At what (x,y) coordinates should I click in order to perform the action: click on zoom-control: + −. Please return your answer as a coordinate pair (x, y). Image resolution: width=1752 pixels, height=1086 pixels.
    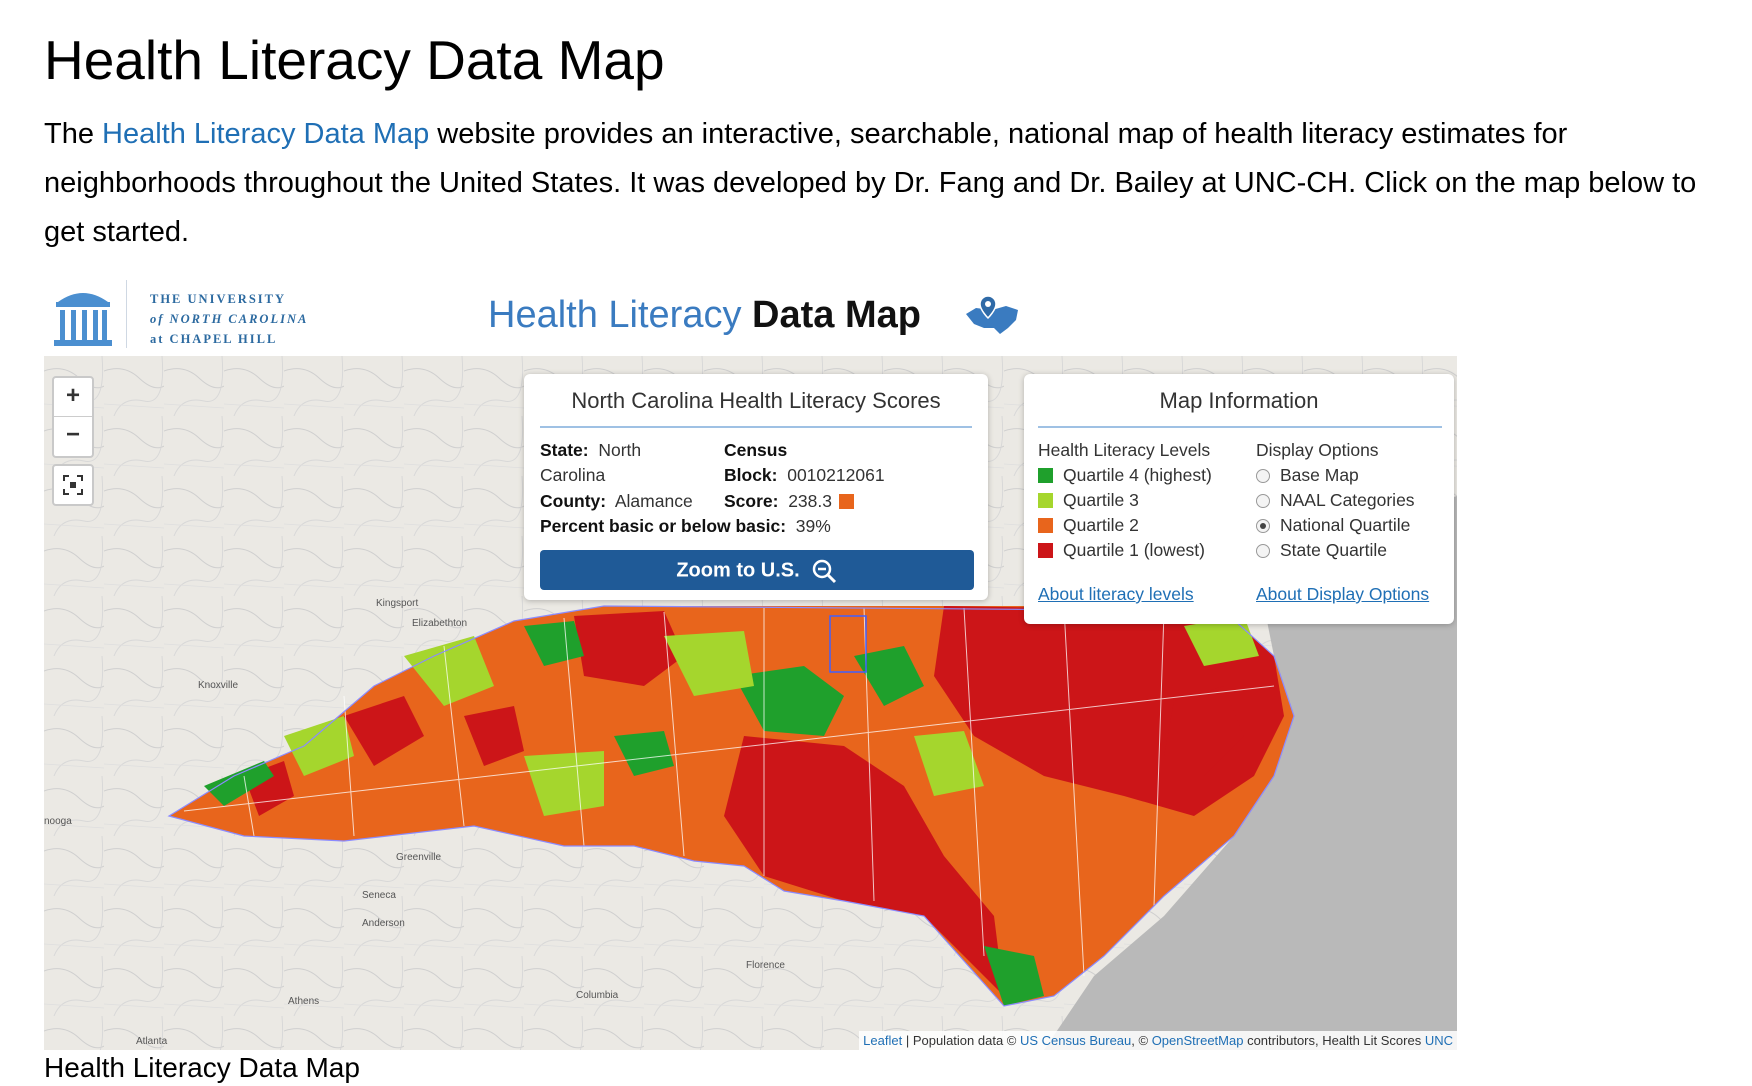
    Looking at the image, I should click on (73, 417).